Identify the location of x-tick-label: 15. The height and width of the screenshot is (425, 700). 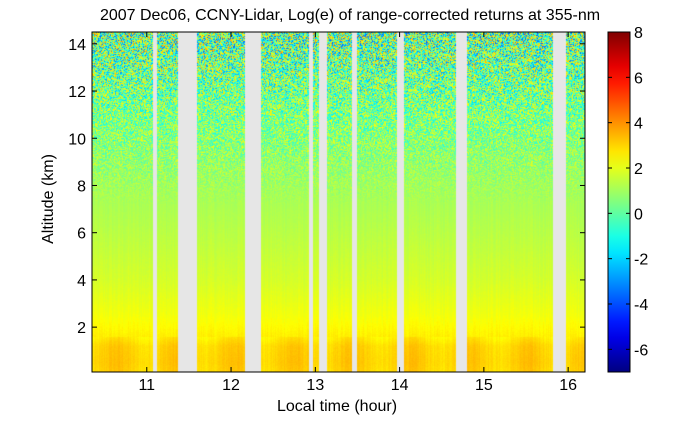
(484, 385).